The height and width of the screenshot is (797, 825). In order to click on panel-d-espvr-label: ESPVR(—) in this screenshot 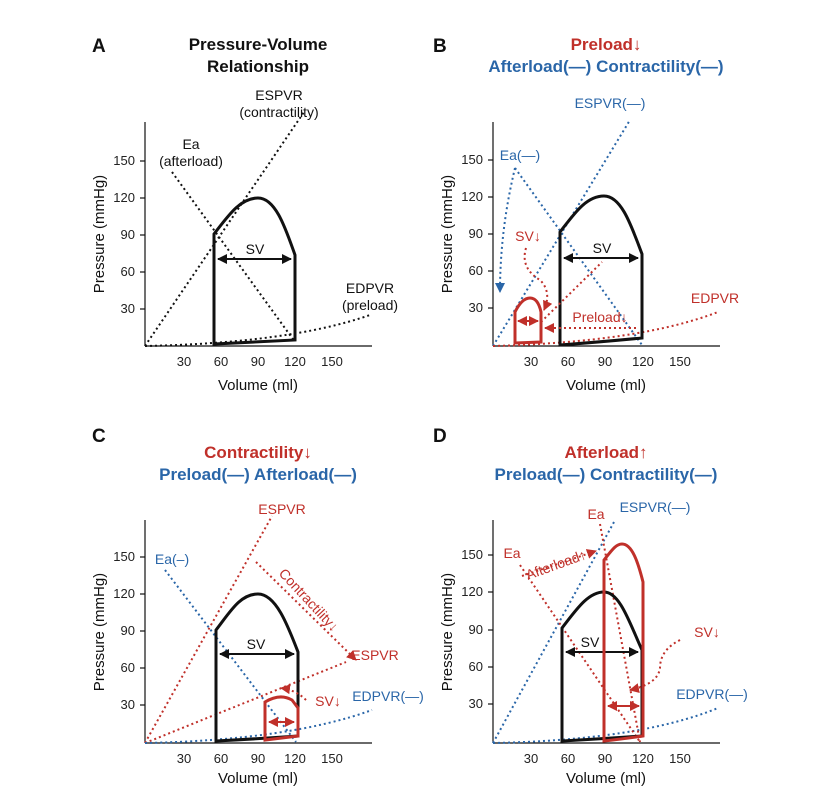, I will do `click(655, 507)`.